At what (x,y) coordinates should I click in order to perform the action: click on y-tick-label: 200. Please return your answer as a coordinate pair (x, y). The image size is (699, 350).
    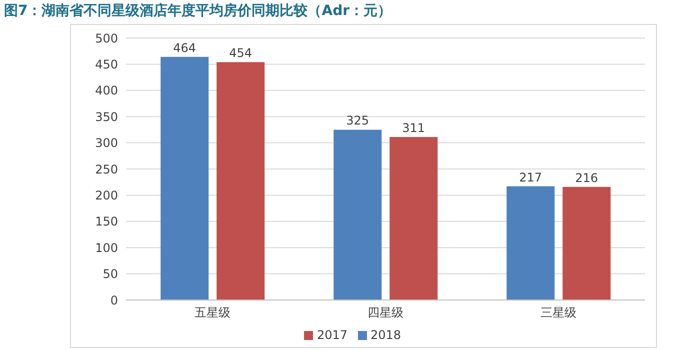
    Looking at the image, I should click on (106, 195).